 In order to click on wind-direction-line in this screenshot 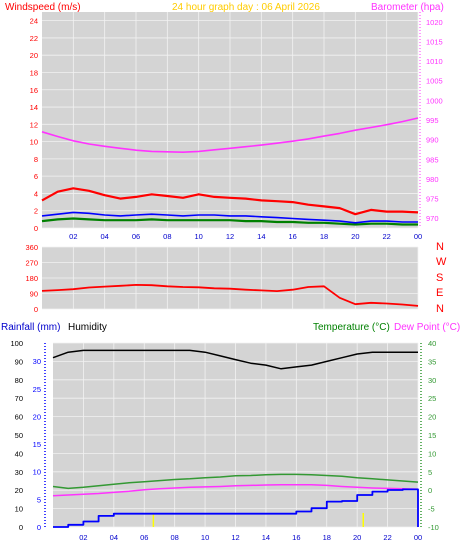, I will do `click(230, 295)`.